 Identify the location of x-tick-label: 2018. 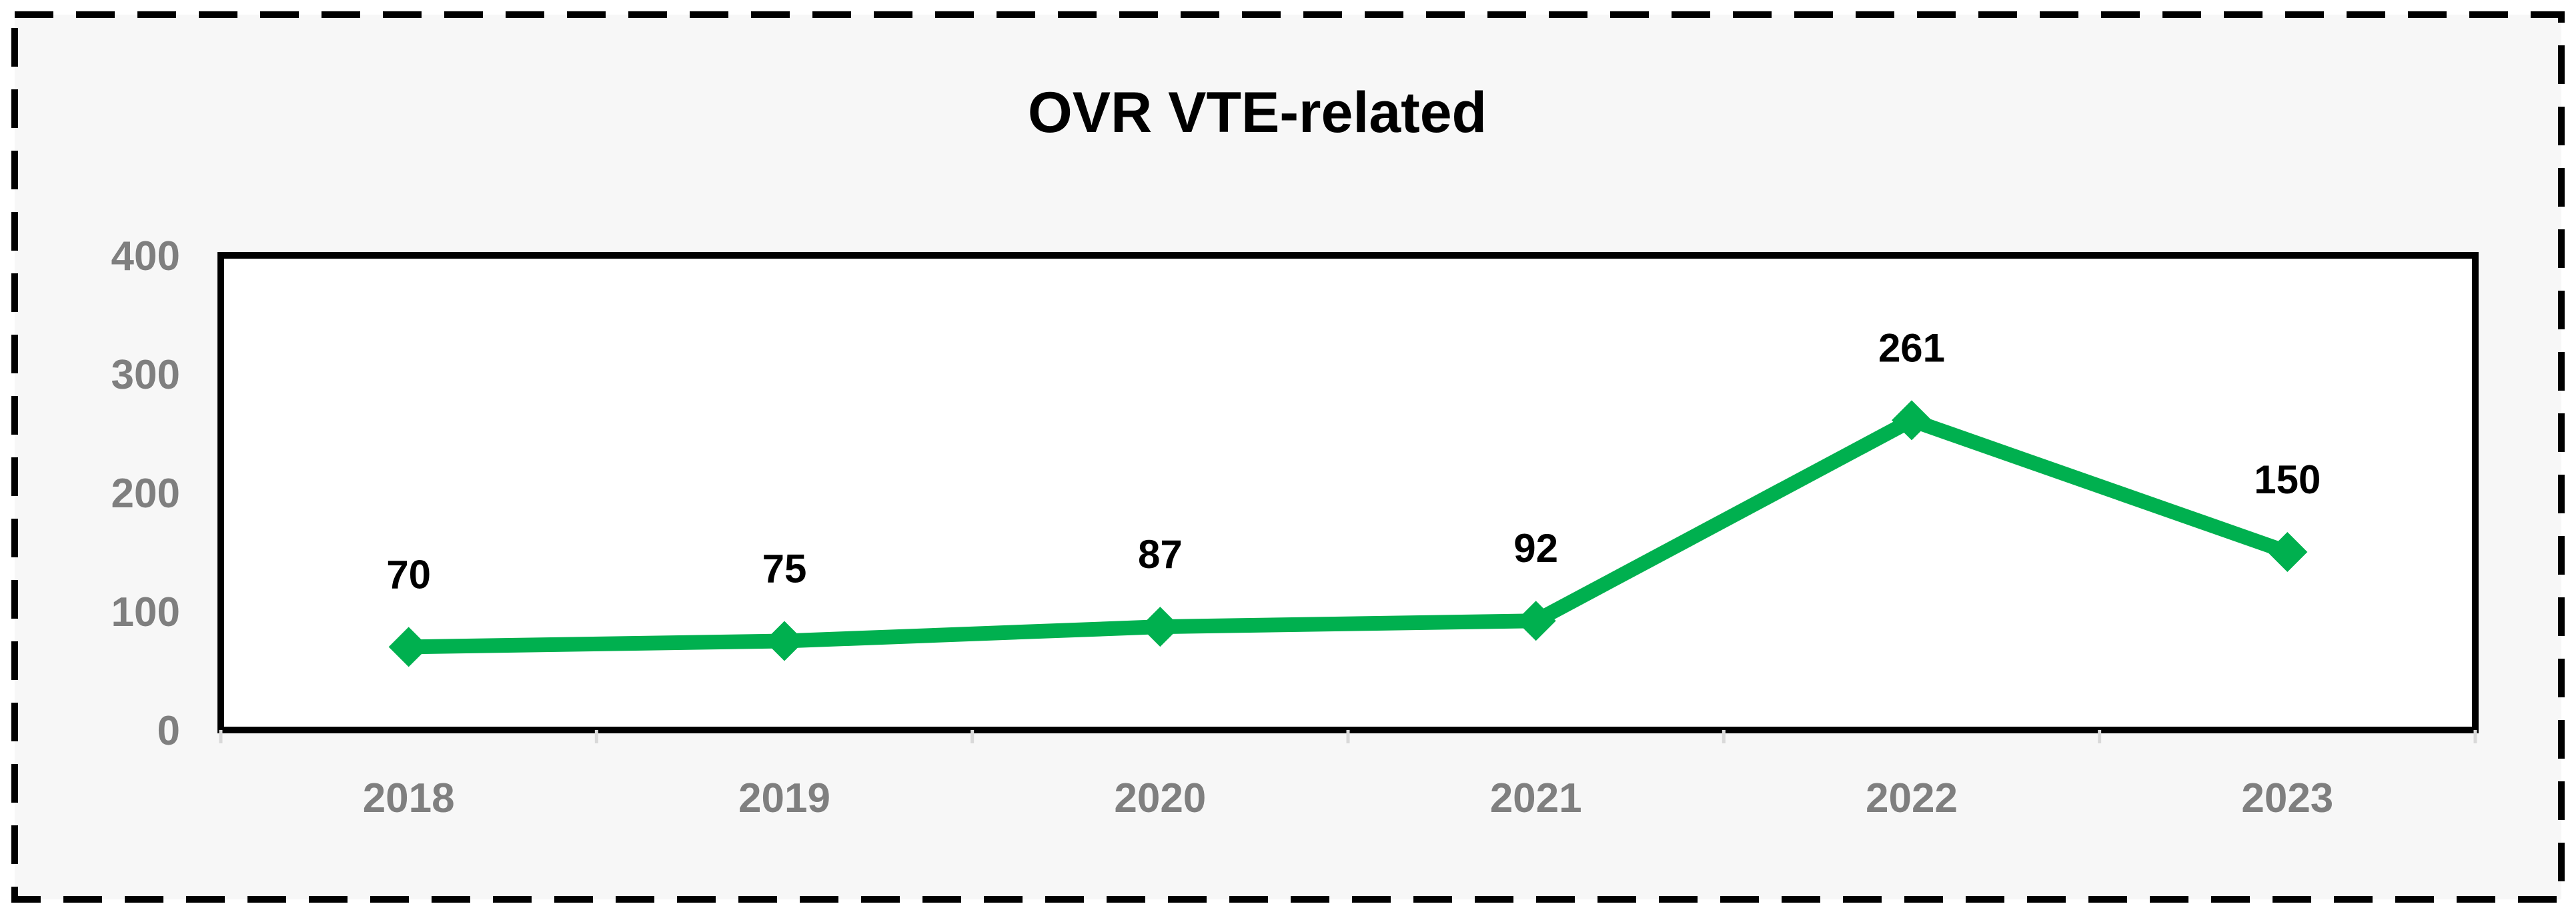
(409, 798).